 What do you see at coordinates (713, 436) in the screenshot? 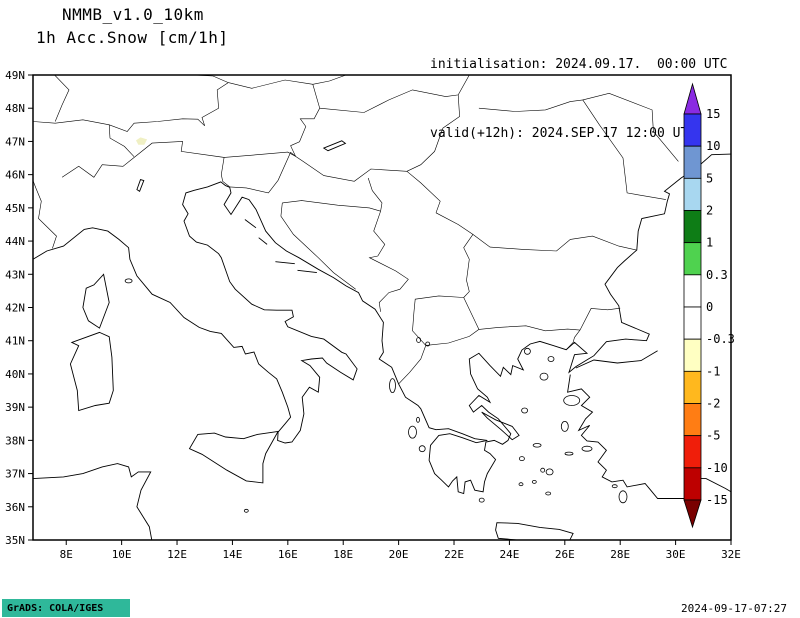
I see `colorbar-label: -5` at bounding box center [713, 436].